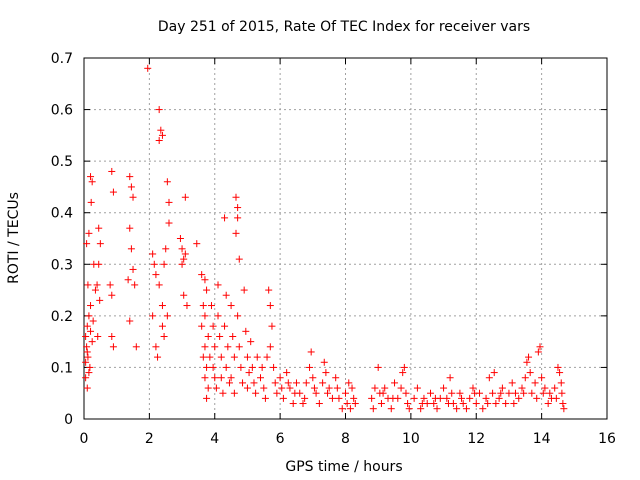  Describe the element at coordinates (280, 439) in the screenshot. I see `x-tick-label: 6` at that location.